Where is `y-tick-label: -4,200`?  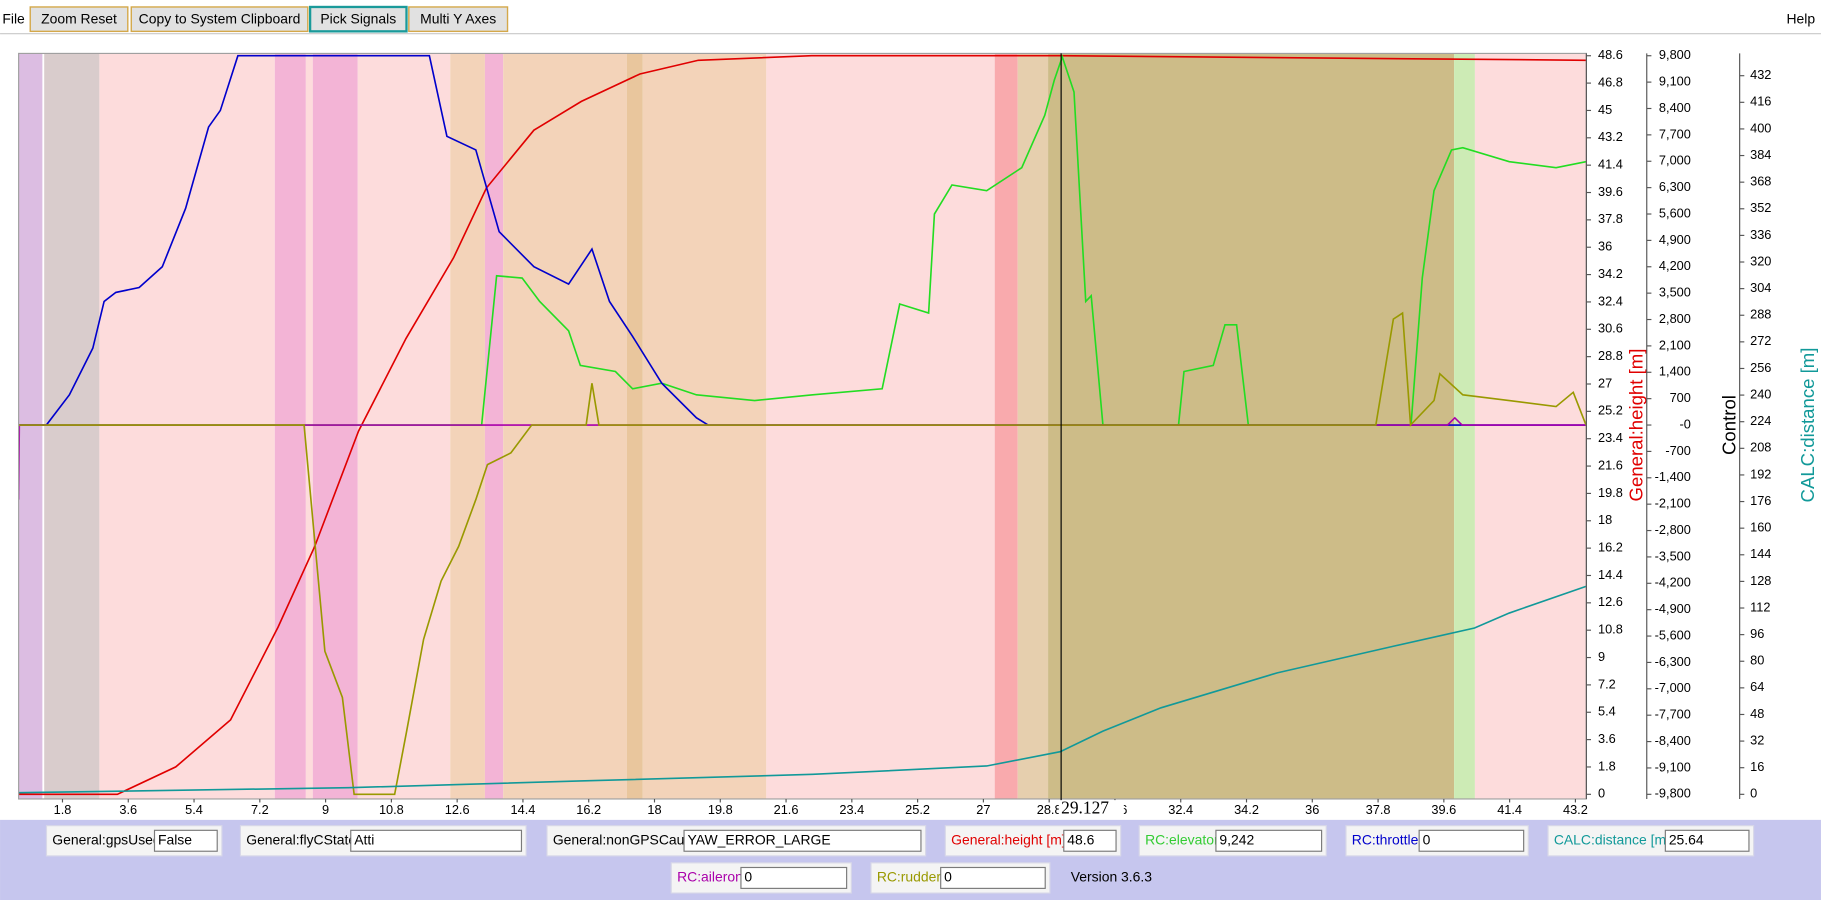
y-tick-label: -4,200 is located at coordinates (1673, 582).